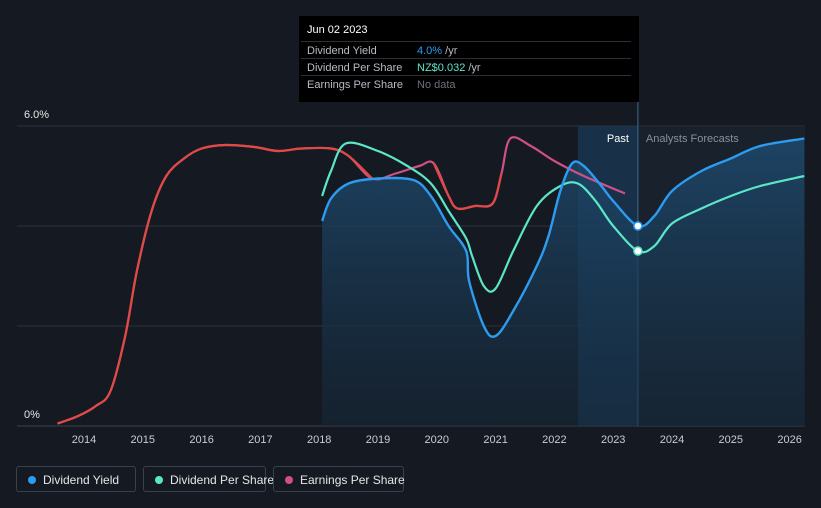  Describe the element at coordinates (554, 440) in the screenshot. I see `x-tick-label: 2022` at that location.